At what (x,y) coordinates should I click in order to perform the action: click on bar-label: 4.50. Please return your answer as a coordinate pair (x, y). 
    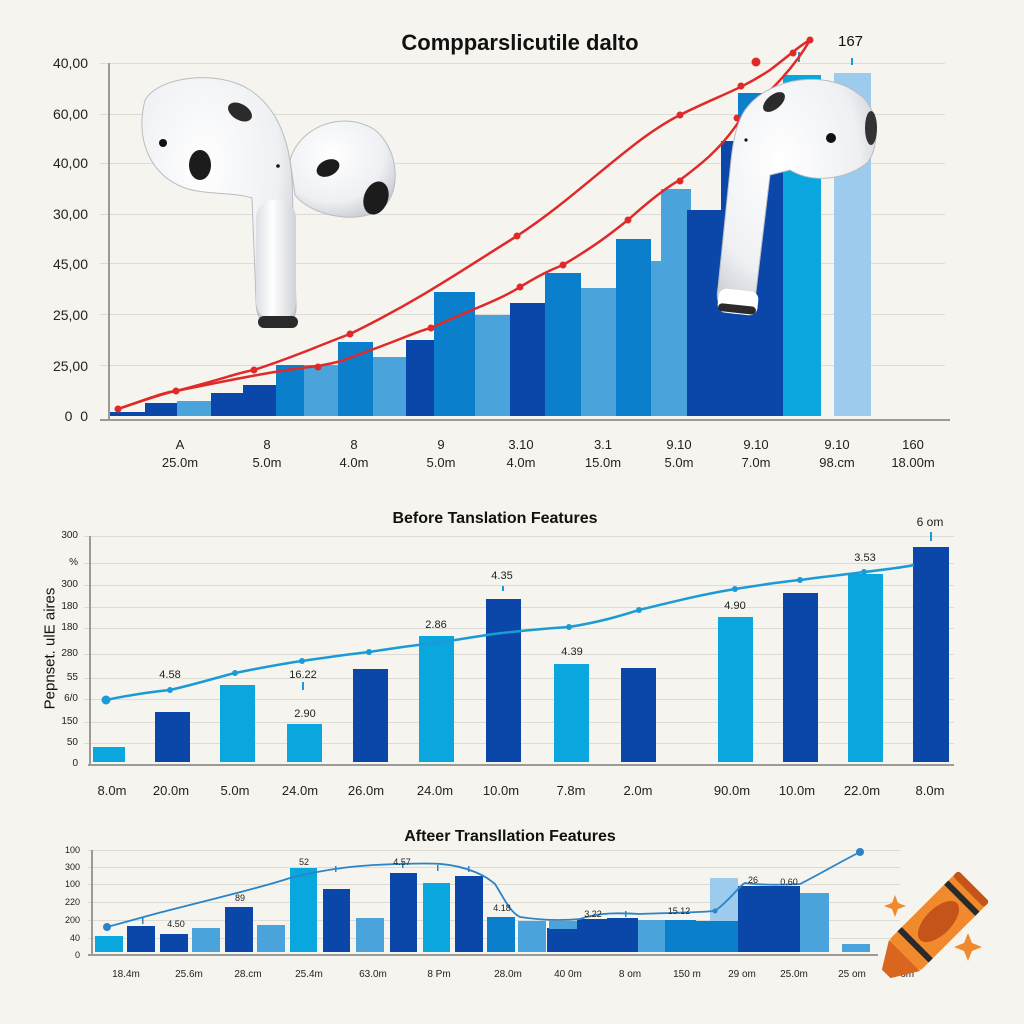
    Looking at the image, I should click on (176, 924).